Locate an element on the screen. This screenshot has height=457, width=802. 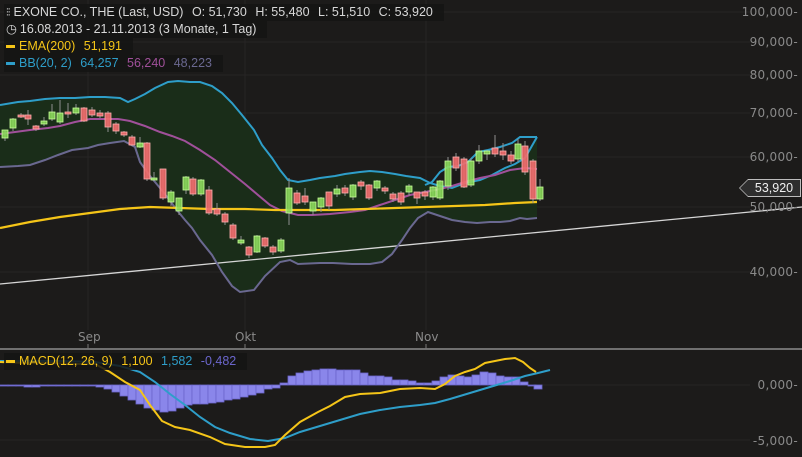
legend-ema-row: EMA(200) 51,191 is located at coordinates (68, 46).